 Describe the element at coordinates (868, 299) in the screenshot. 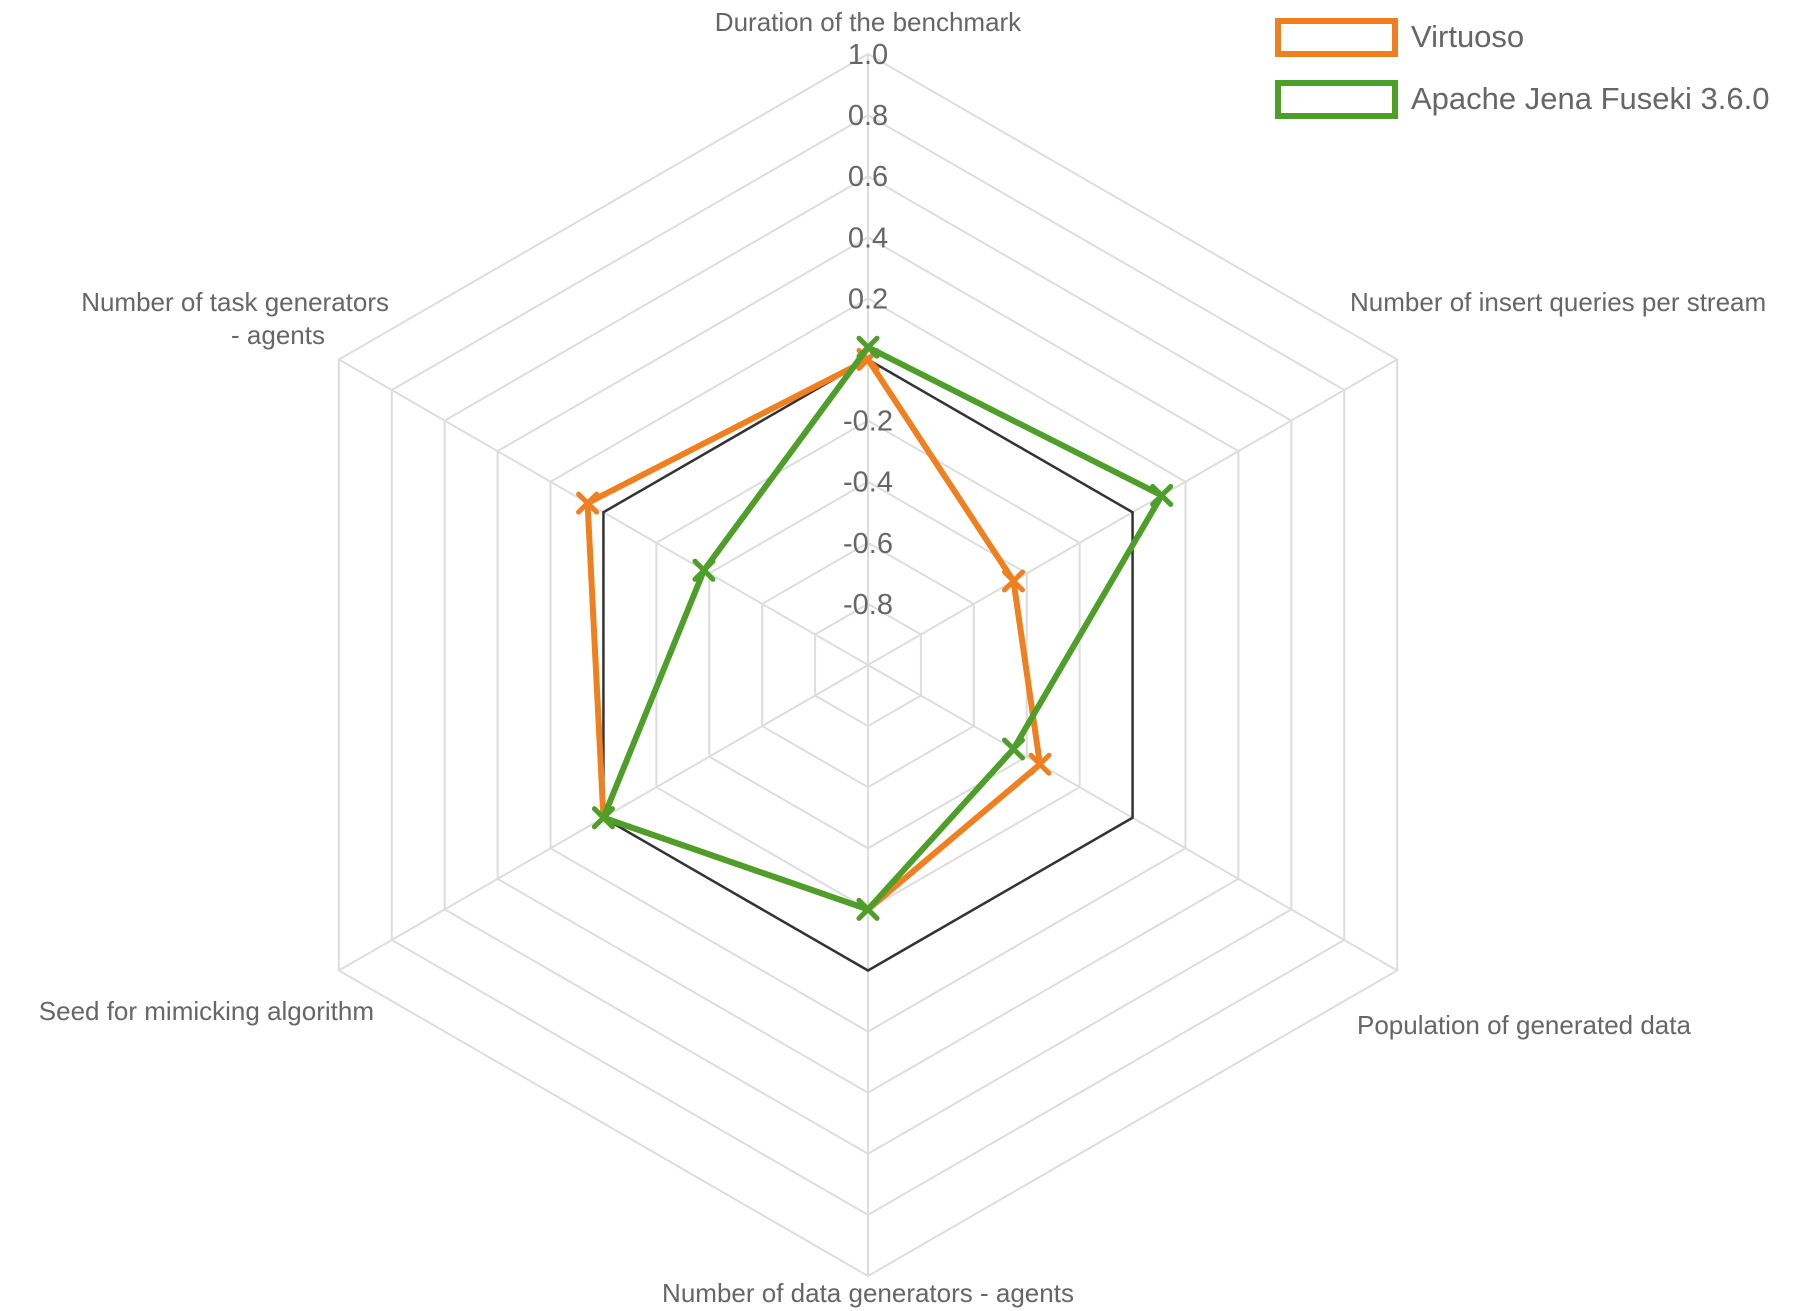

I see `tick-label: 0.2` at that location.